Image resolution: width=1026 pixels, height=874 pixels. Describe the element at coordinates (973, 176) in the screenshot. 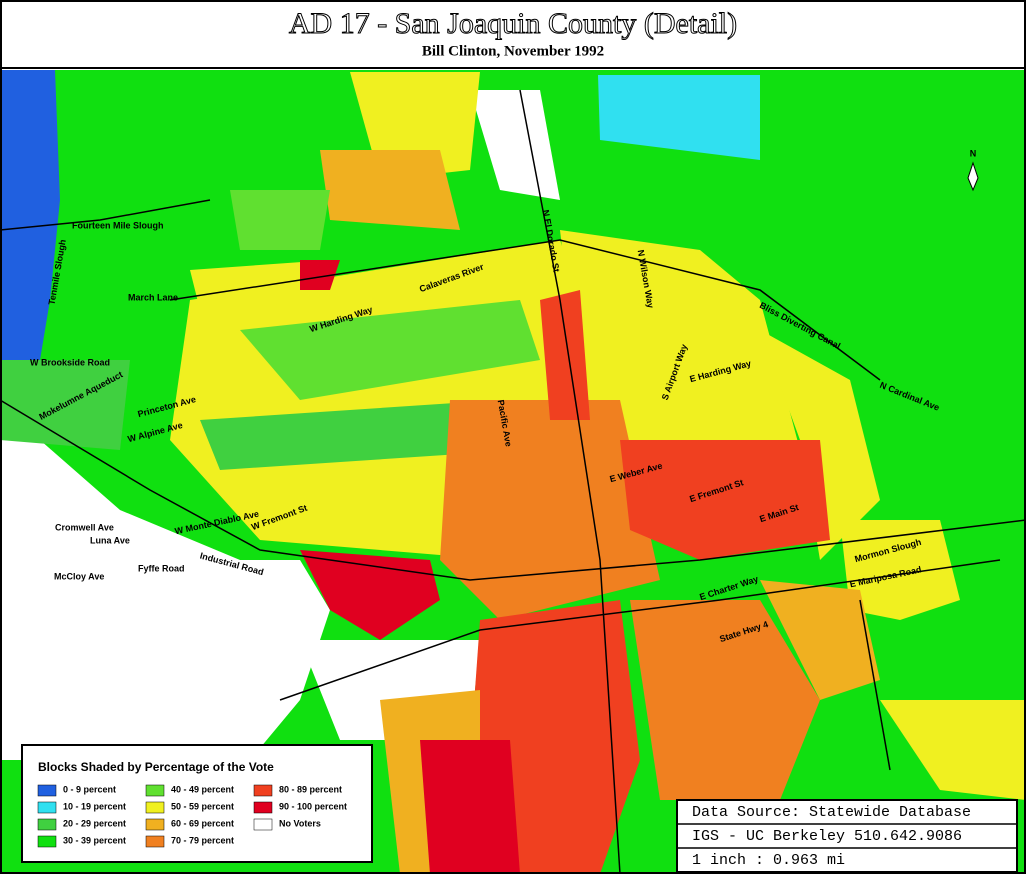

I see `north-arrow-shape` at that location.